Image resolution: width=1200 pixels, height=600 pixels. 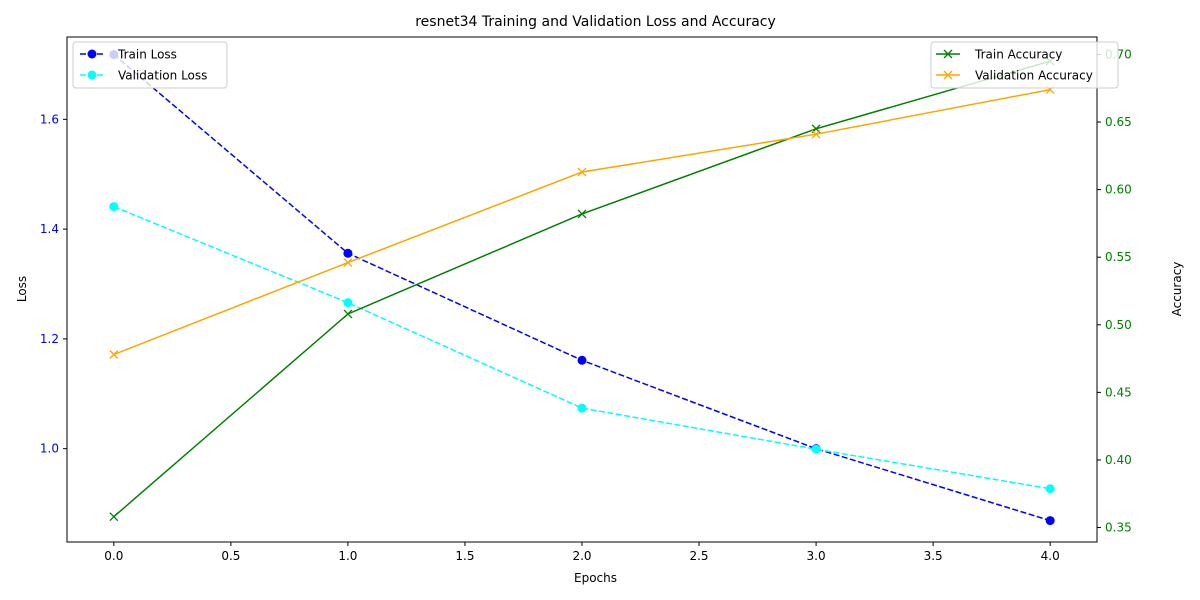 I want to click on x-tick-label: 2.5, so click(x=698, y=556).